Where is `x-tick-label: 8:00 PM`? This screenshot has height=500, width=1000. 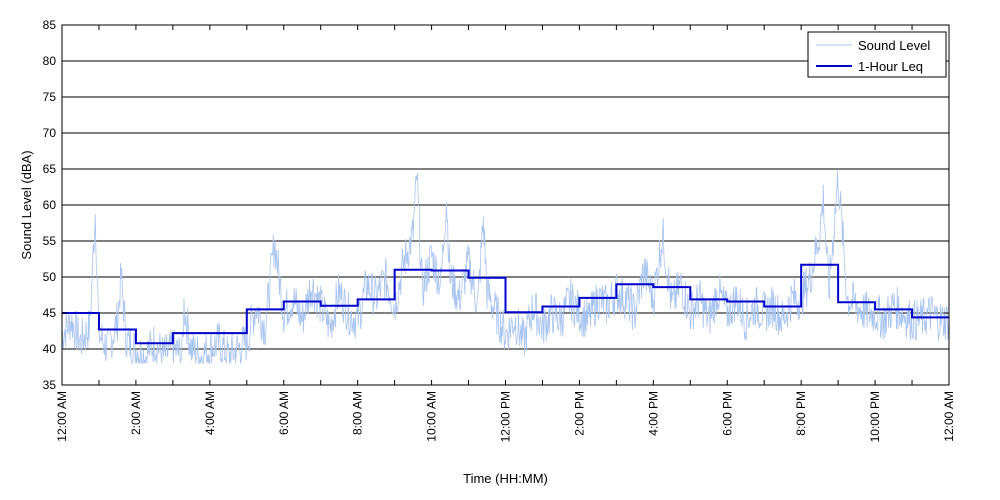
x-tick-label: 8:00 PM is located at coordinates (801, 413).